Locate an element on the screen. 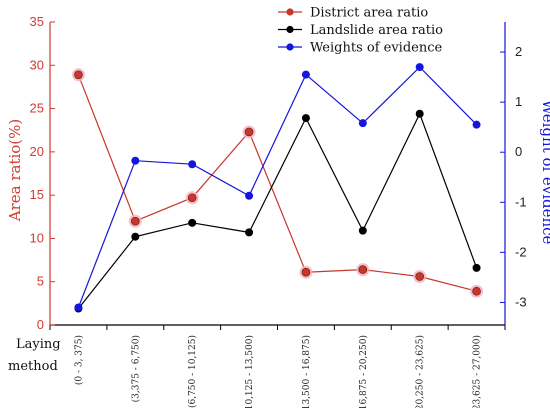  y-right-tick-label: 0 is located at coordinates (518, 151).